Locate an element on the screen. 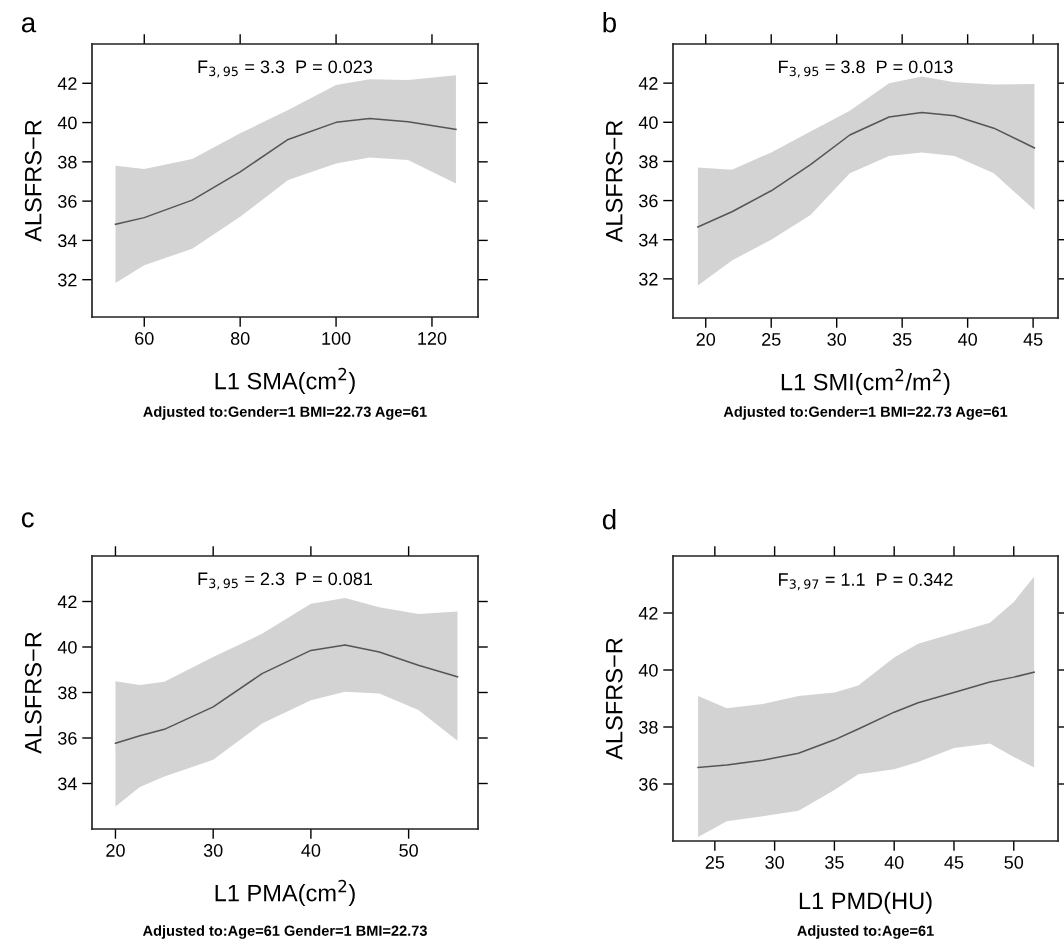 The height and width of the screenshot is (945, 1064). annotation: F$_{3,95}$ = 2.3 P = 0.081 is located at coordinates (285, 581).